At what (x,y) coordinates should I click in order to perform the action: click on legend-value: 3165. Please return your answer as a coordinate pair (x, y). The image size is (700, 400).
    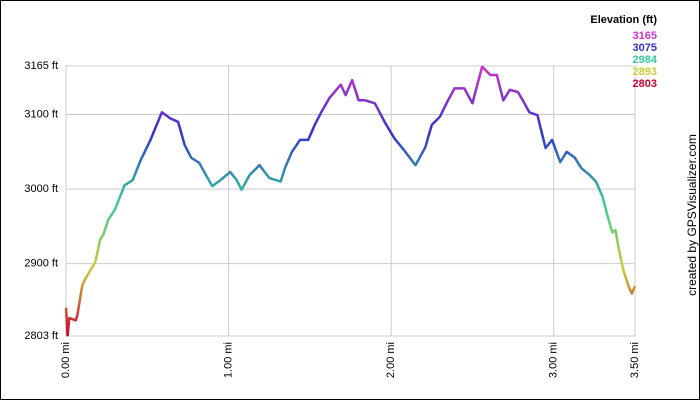
    Looking at the image, I should click on (645, 36).